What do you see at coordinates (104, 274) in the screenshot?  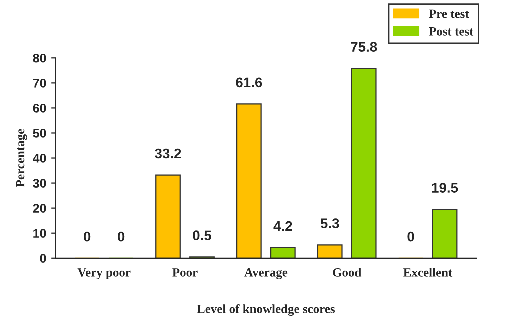 I see `x-tick-label: Very poor` at bounding box center [104, 274].